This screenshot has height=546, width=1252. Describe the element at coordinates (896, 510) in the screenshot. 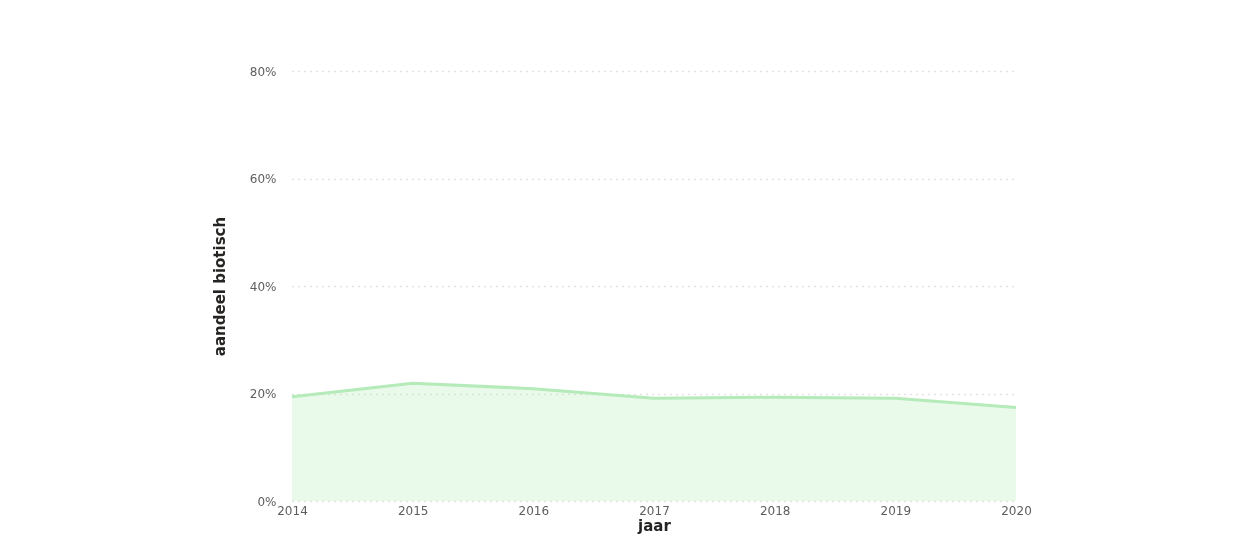

I see `x-tick-label: 2019` at that location.